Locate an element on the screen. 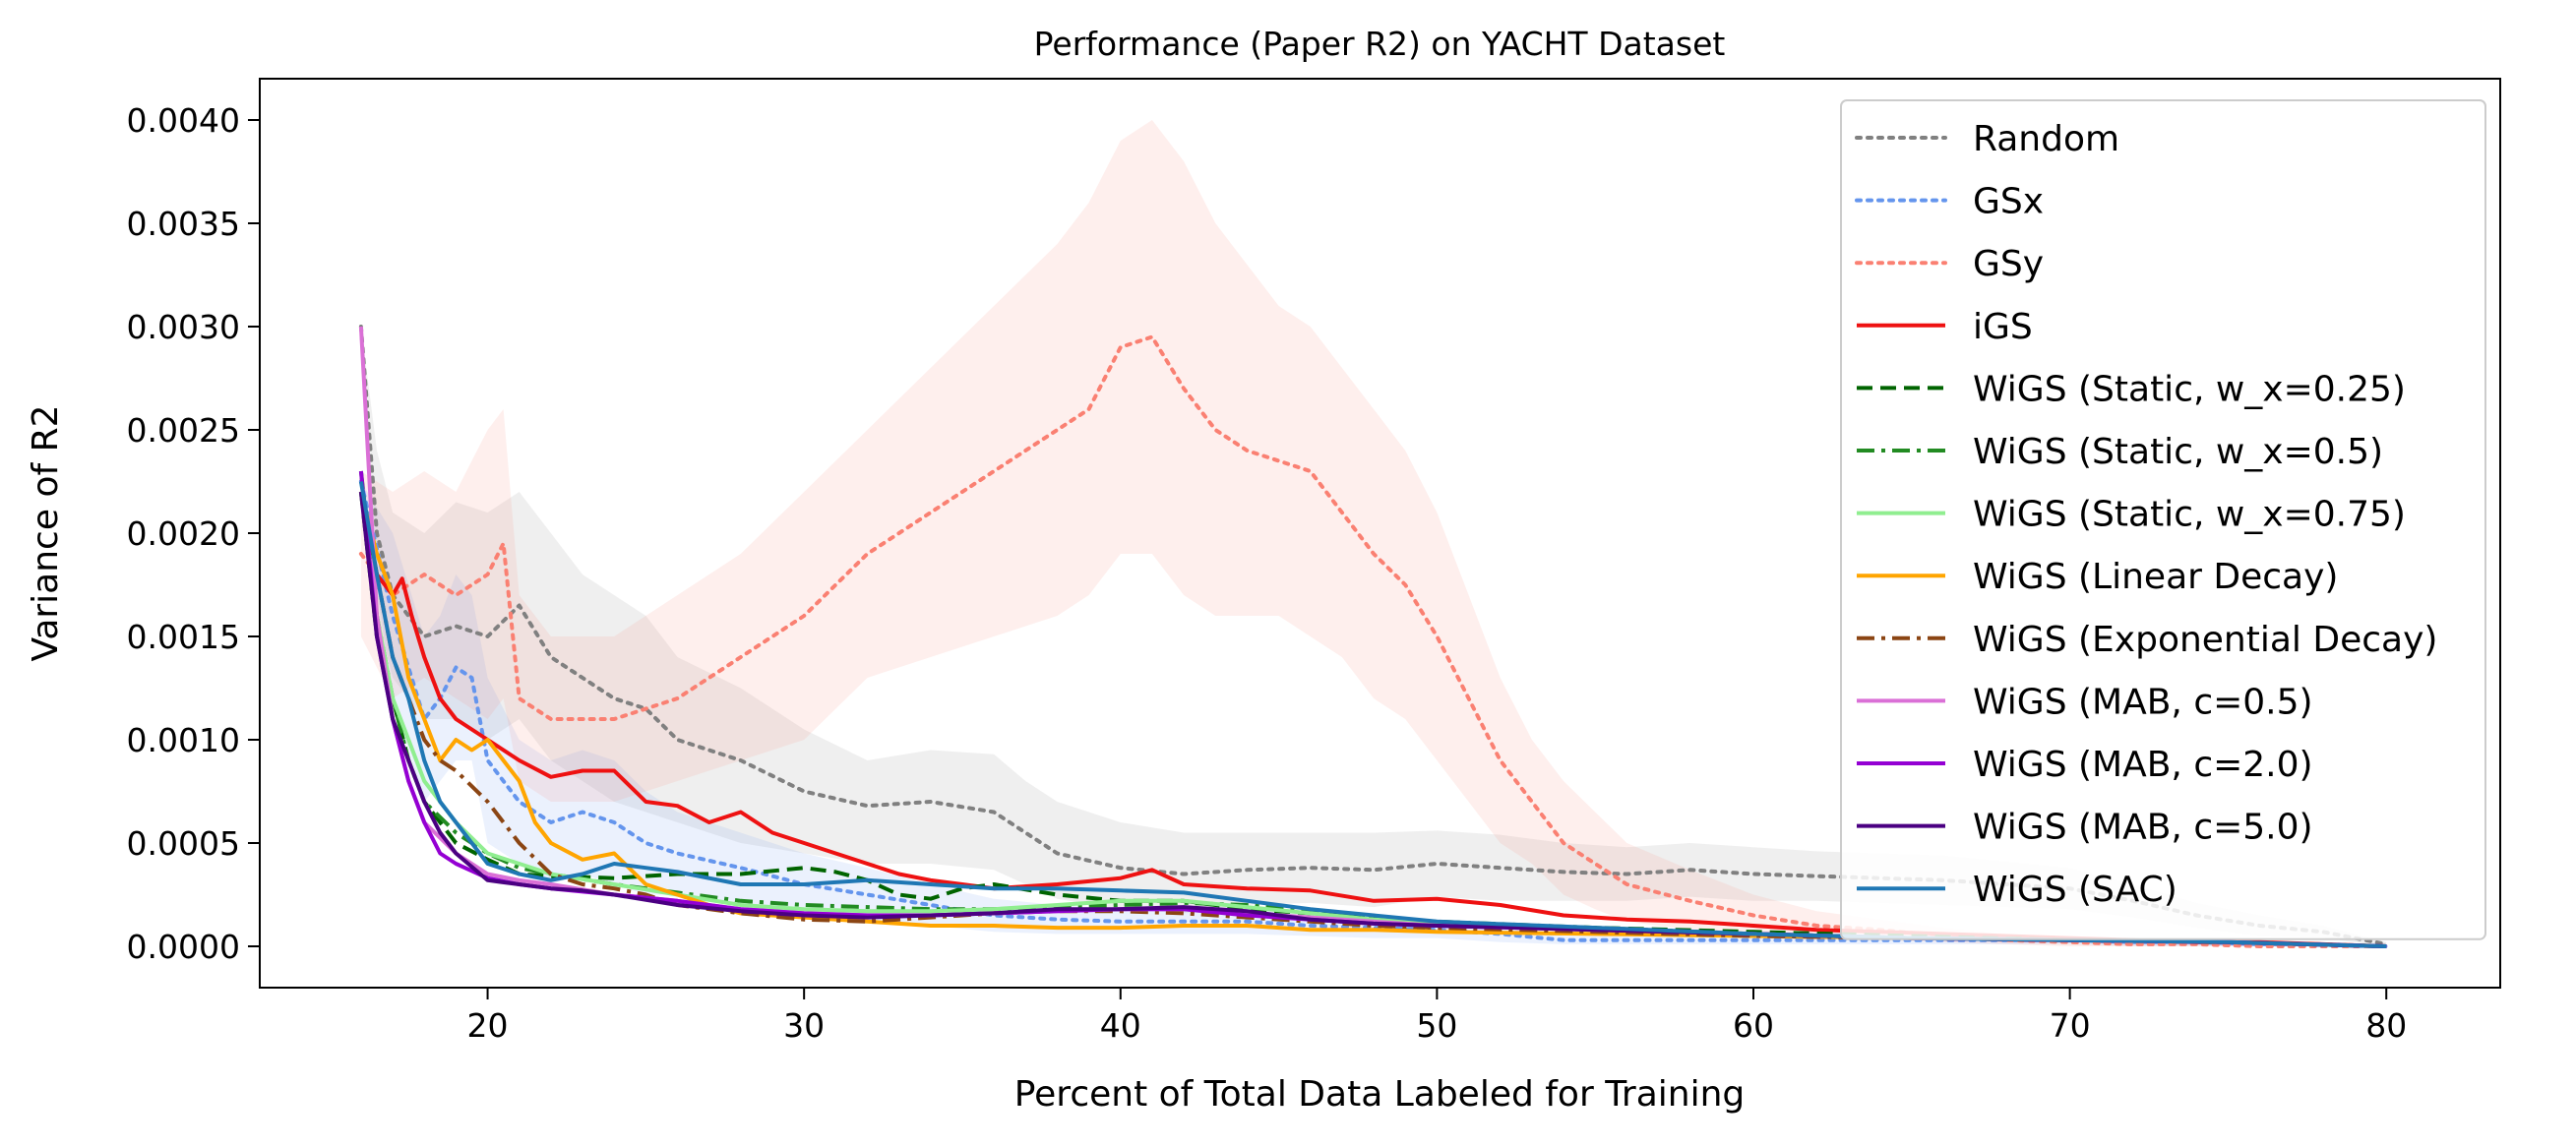 The width and height of the screenshot is (2576, 1147). x-tick-label: 20 is located at coordinates (488, 1025).